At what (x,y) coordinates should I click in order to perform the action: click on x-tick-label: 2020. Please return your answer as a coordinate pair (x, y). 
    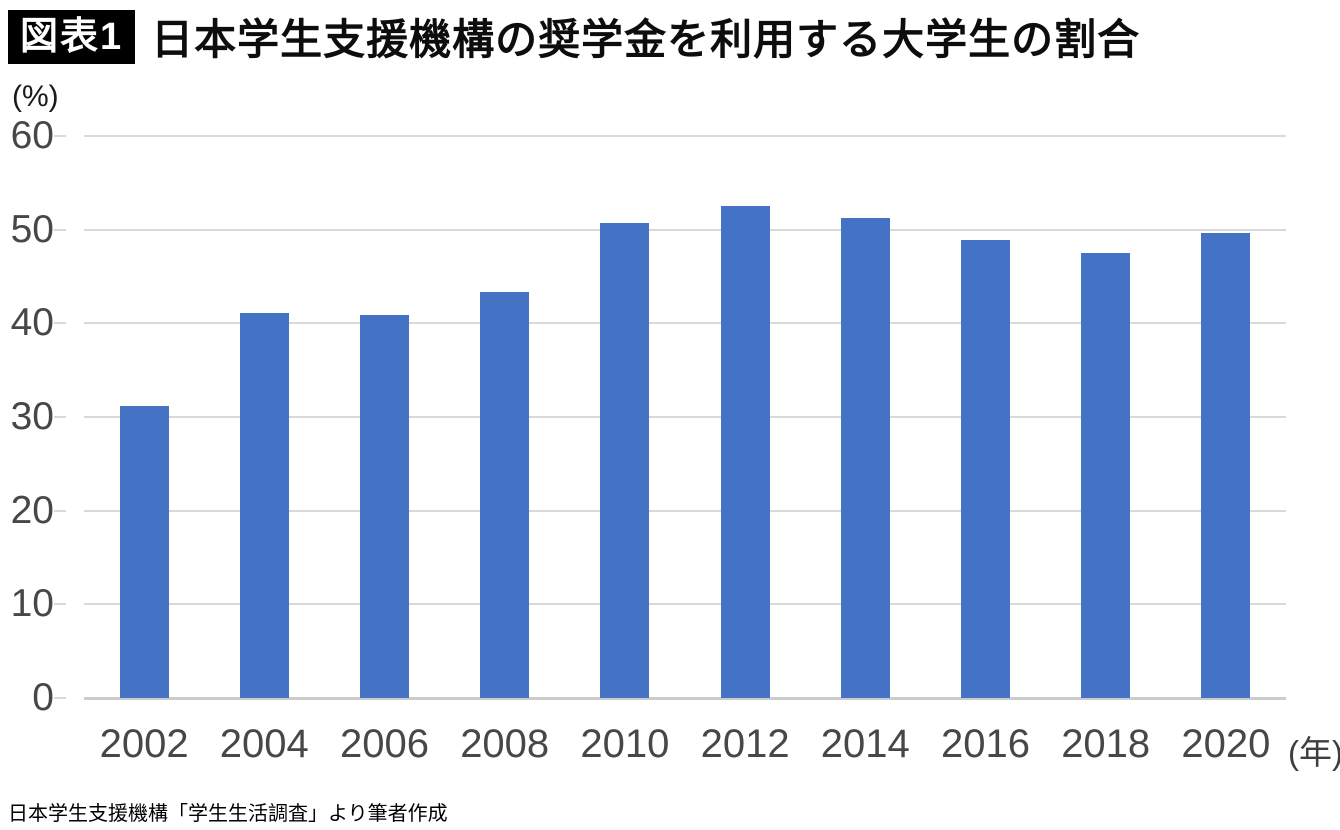
    Looking at the image, I should click on (1226, 744).